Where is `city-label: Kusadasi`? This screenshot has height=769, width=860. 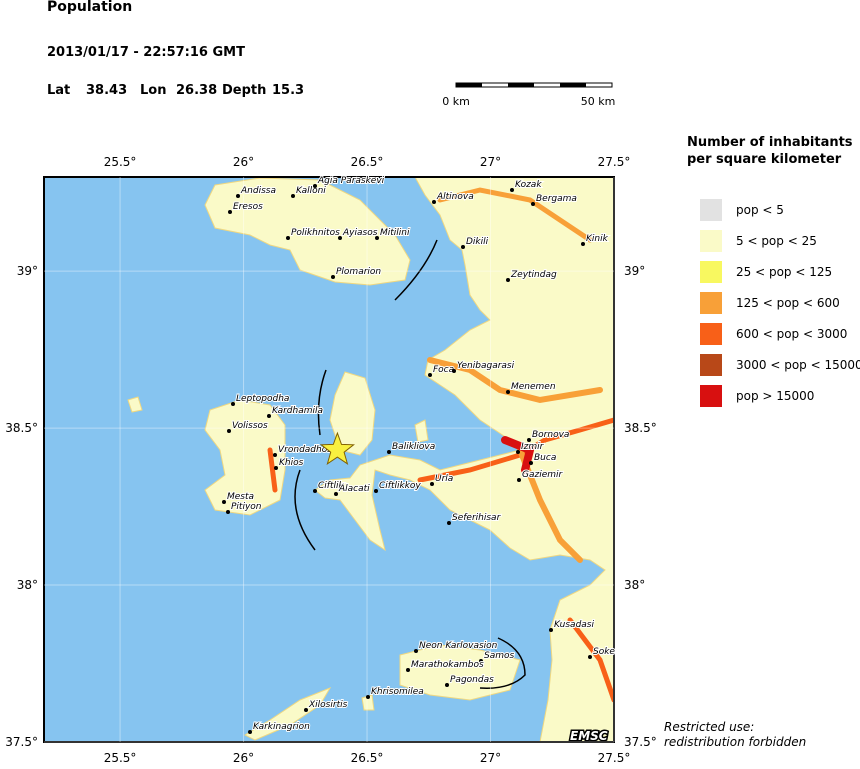
city-label: Kusadasi is located at coordinates (574, 625).